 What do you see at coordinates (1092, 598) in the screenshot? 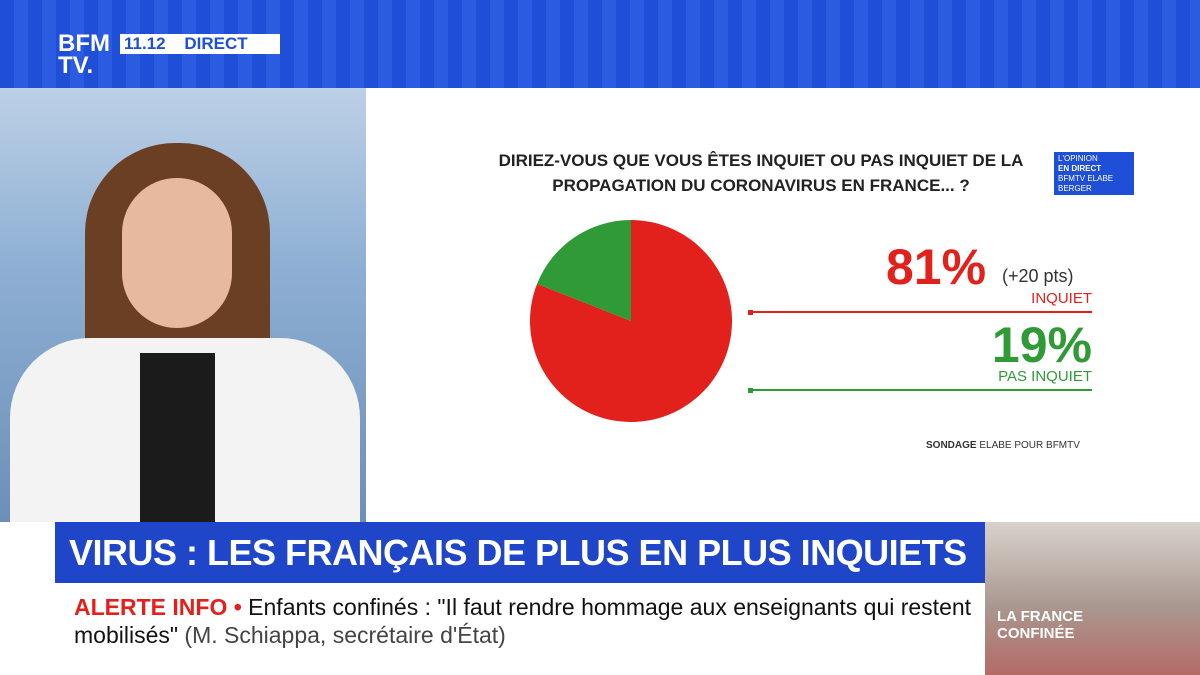
I see `inset-image: LA FRANCE CONFINÉE` at bounding box center [1092, 598].